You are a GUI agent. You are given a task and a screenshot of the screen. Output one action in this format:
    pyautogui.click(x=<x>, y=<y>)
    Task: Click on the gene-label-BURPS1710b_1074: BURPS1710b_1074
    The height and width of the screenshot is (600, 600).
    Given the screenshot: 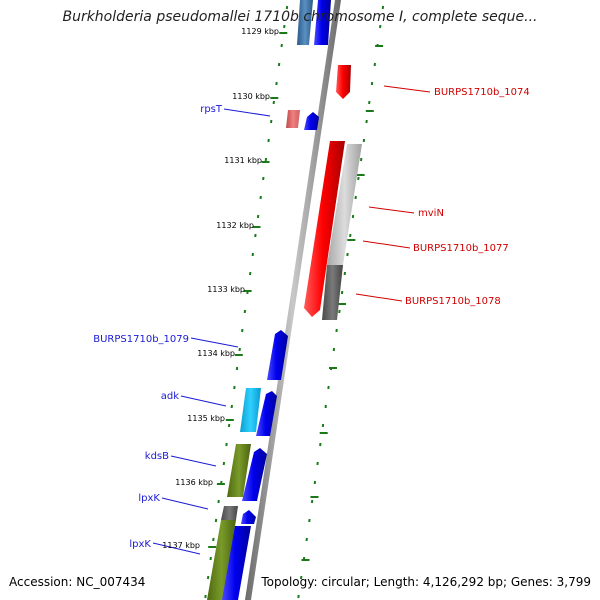 What is the action you would take?
    pyautogui.click(x=482, y=92)
    